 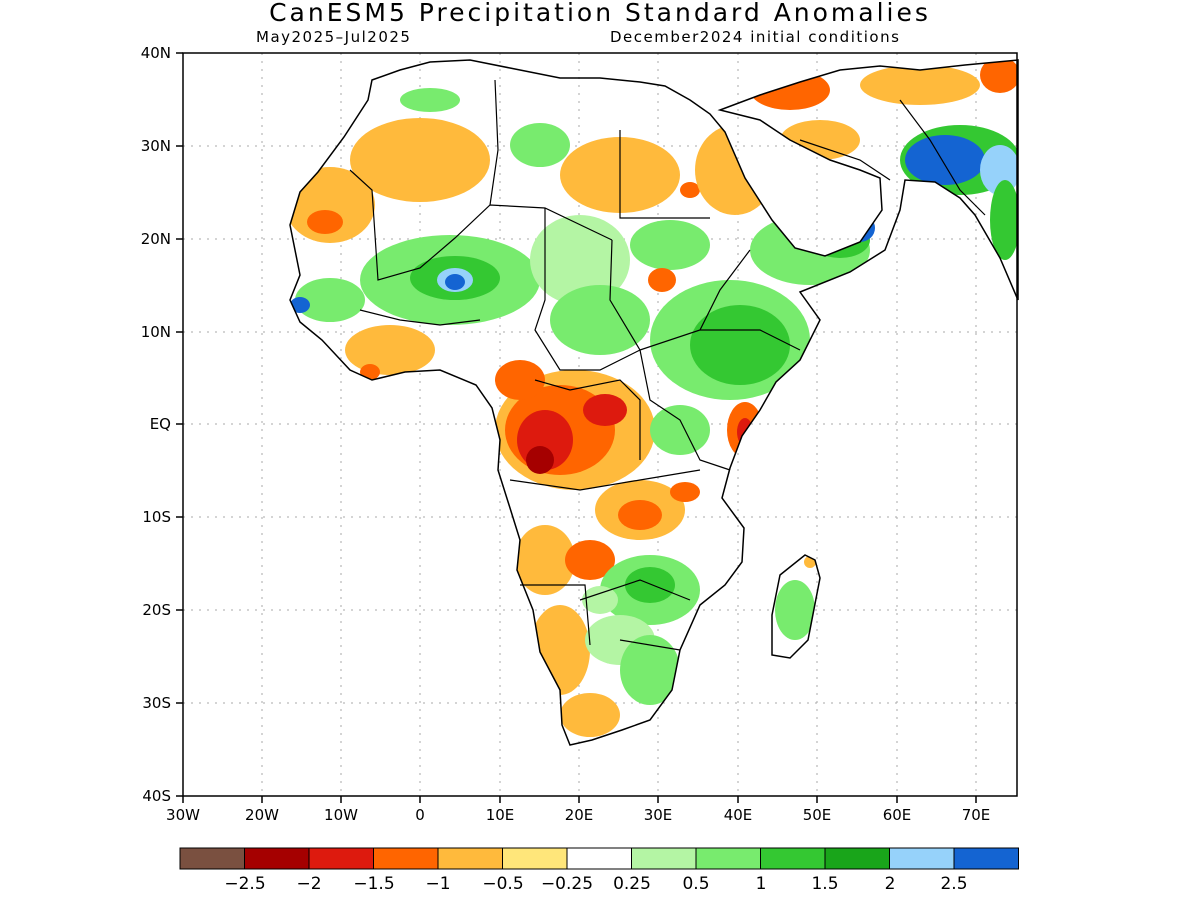 What do you see at coordinates (156, 332) in the screenshot?
I see `lat-label: 10N` at bounding box center [156, 332].